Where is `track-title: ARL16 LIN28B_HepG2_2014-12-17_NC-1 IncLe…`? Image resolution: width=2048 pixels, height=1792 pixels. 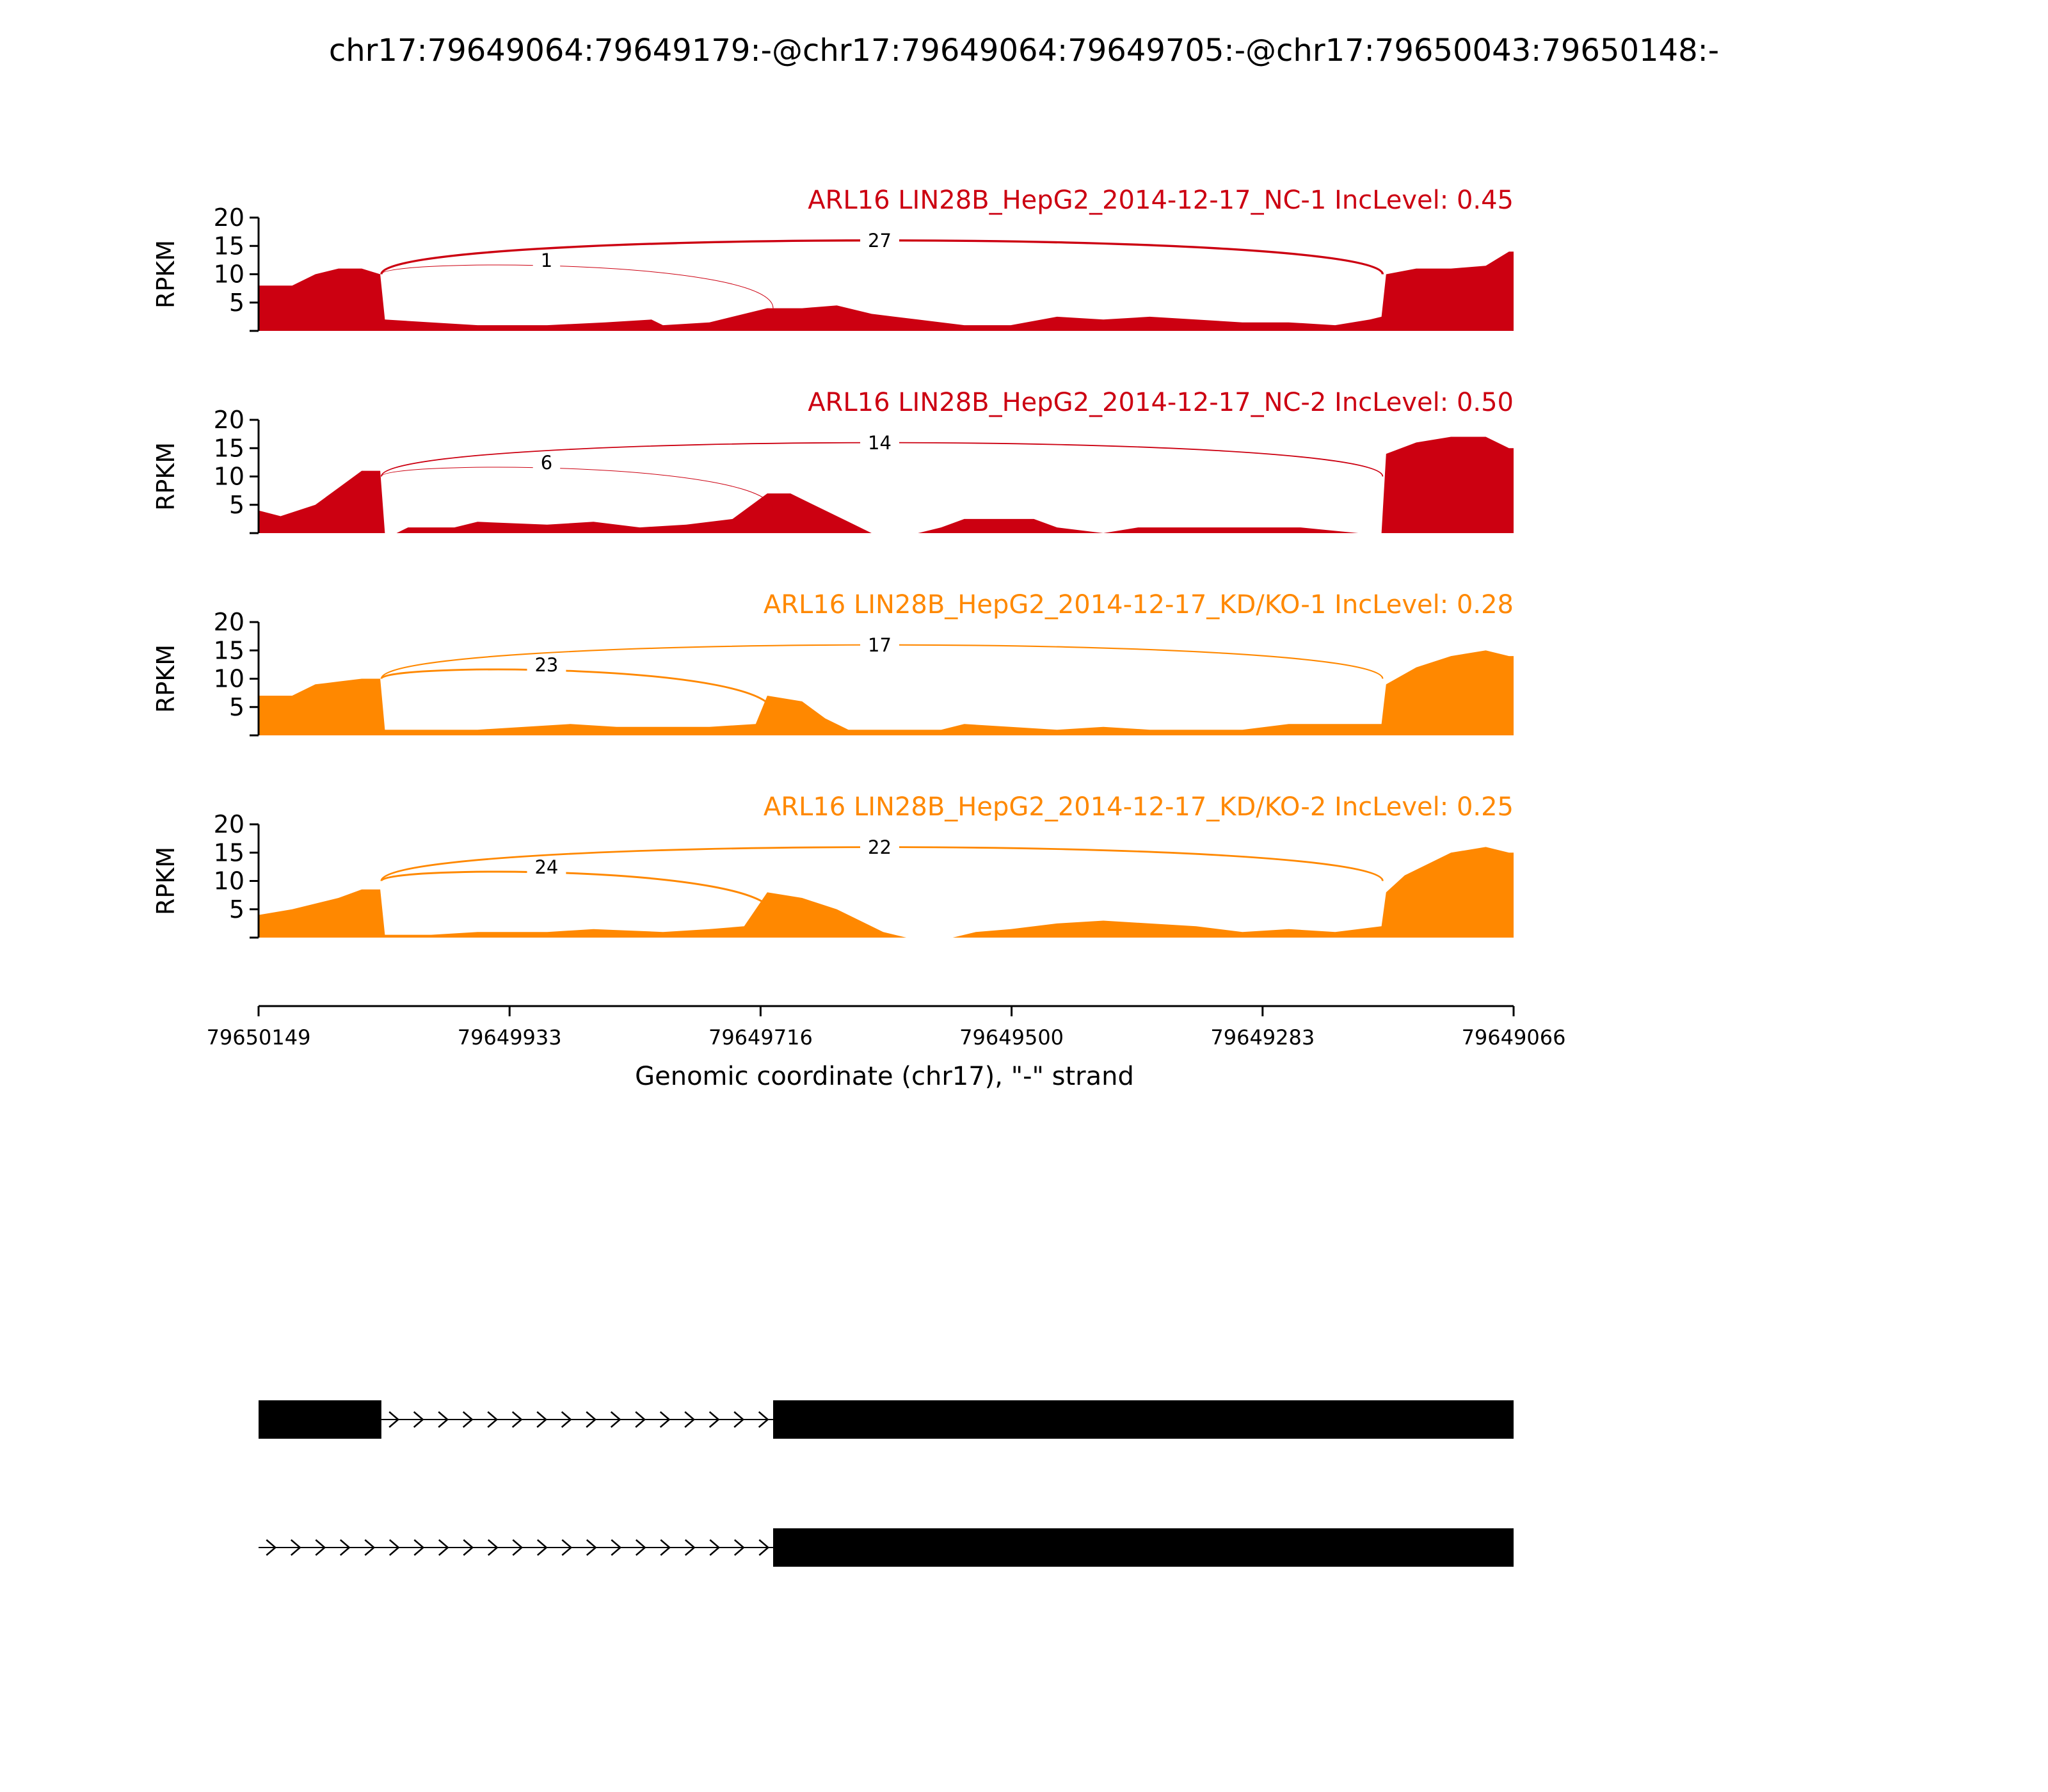
track-title: ARL16 LIN28B_HepG2_2014-12-17_NC-1 IncLe… is located at coordinates (1161, 200).